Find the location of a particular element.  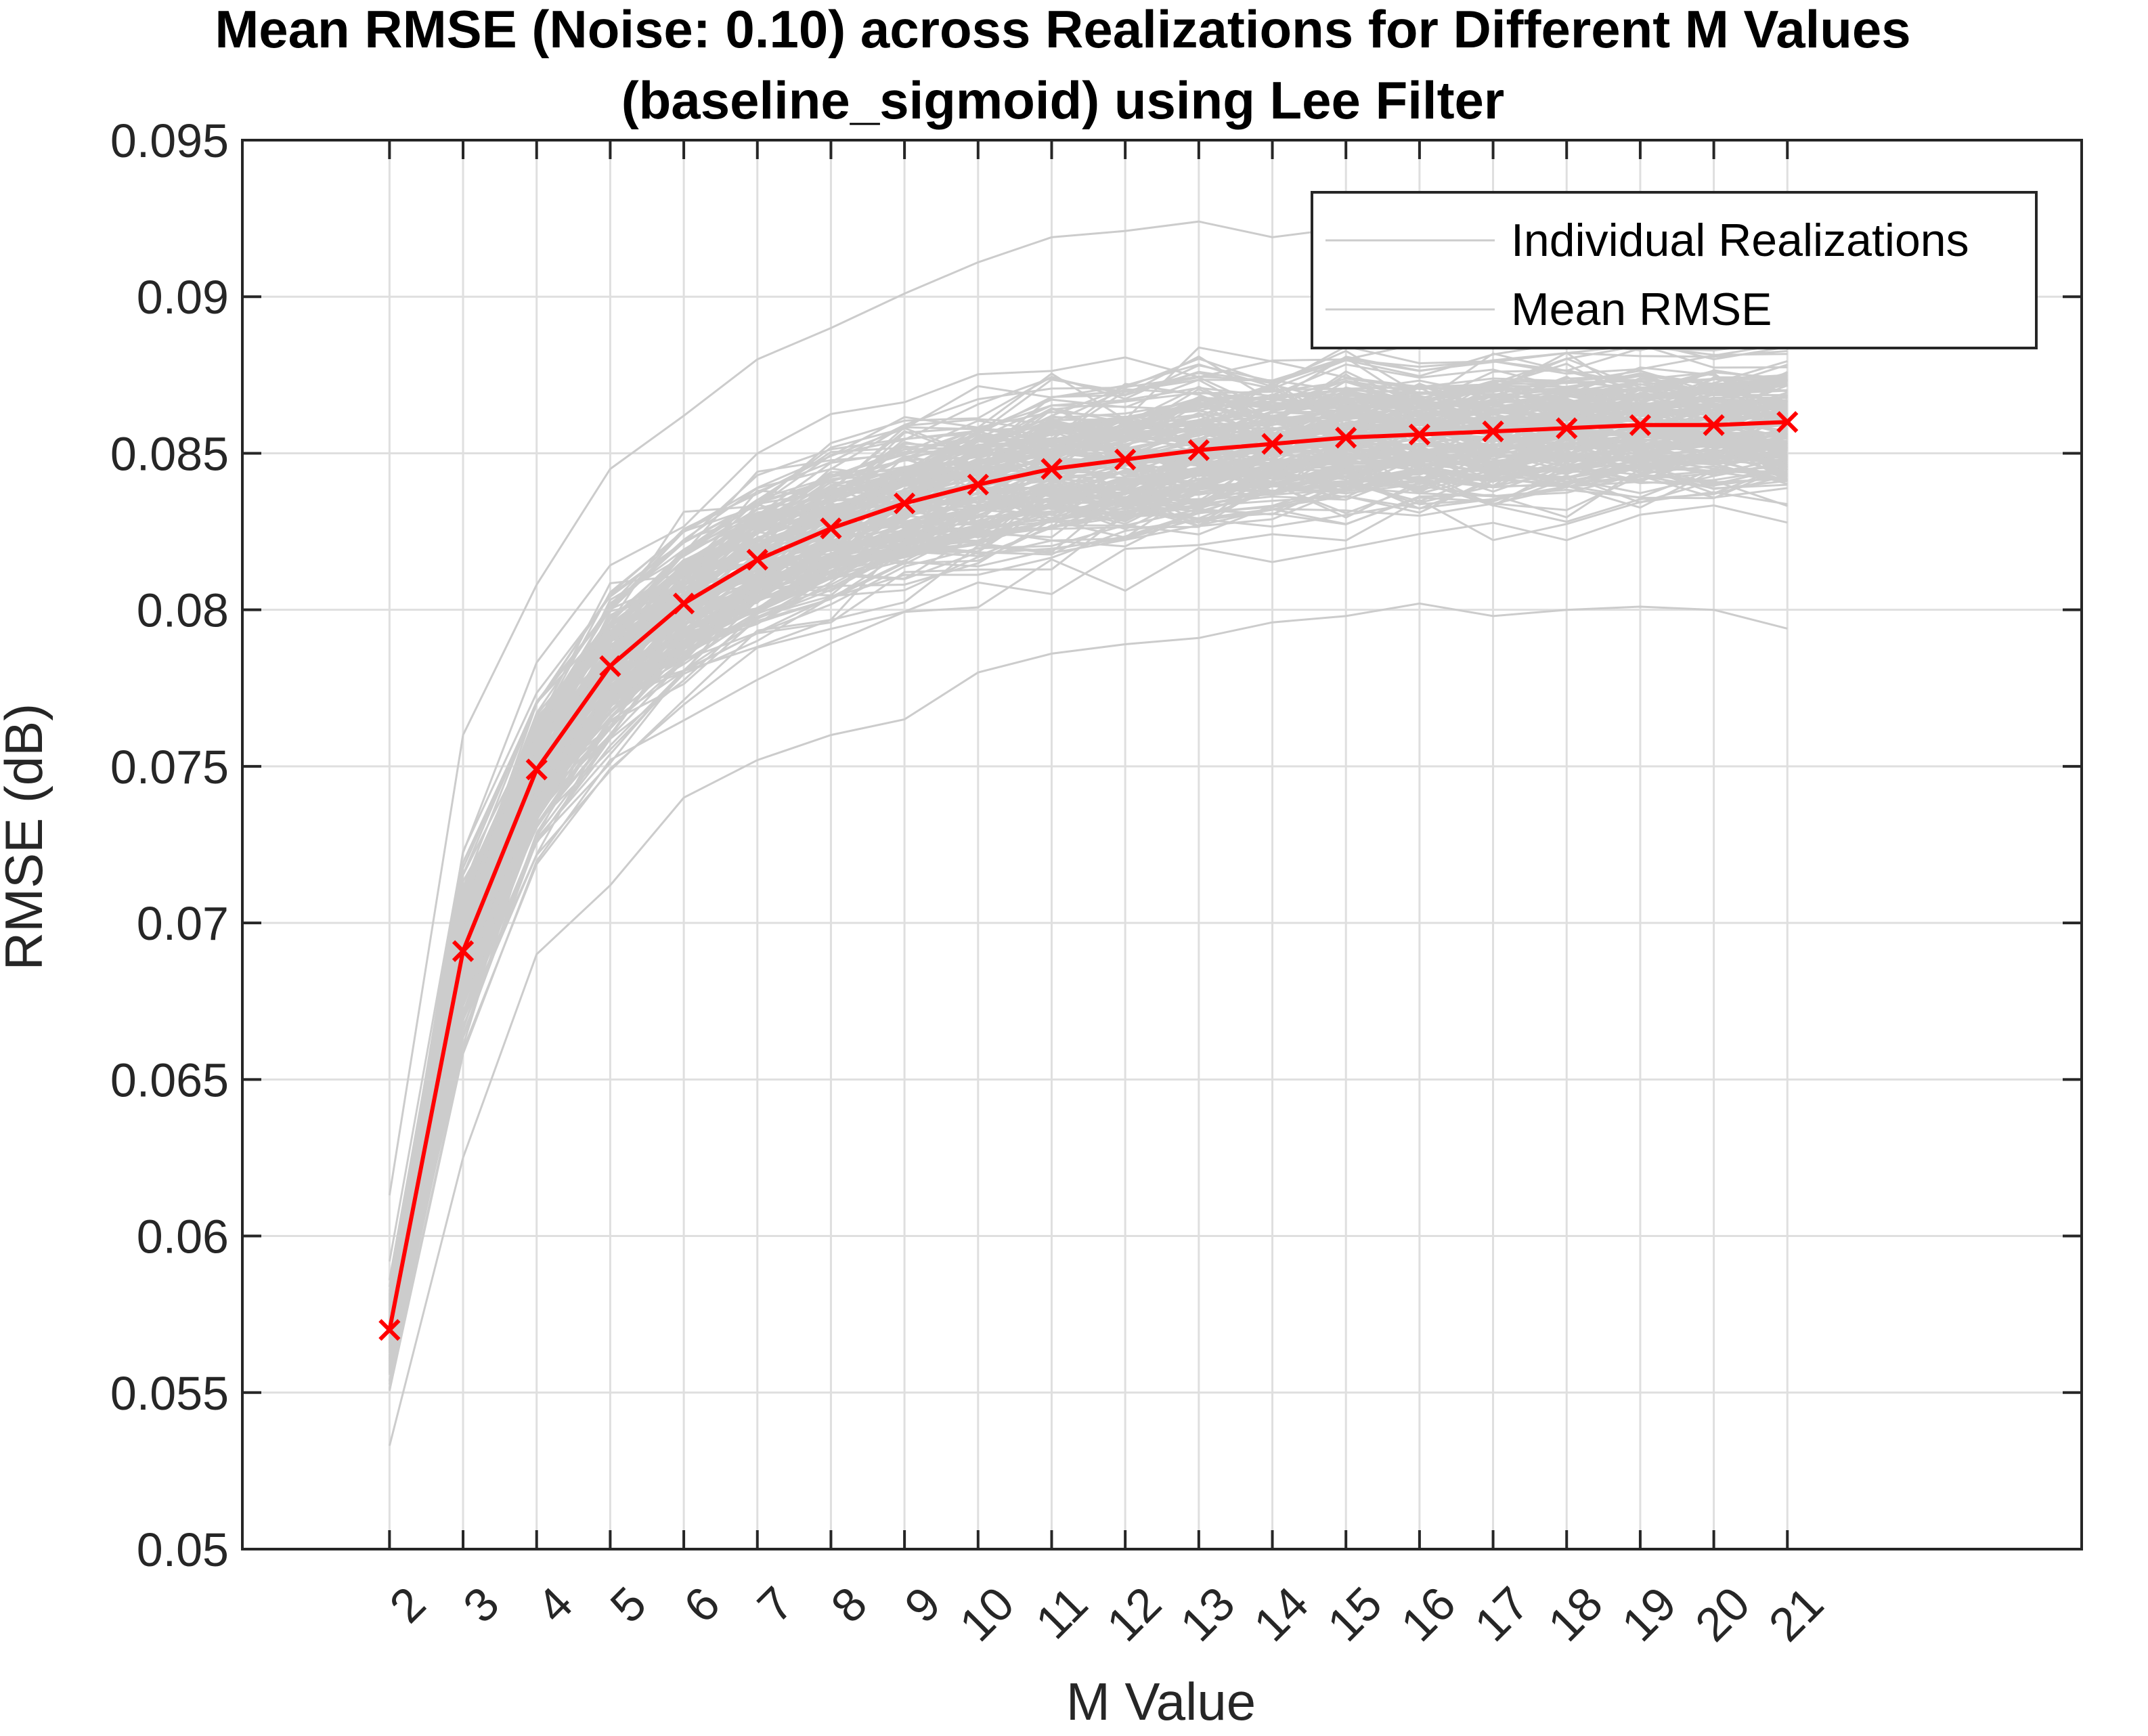

mean-marker-m14 is located at coordinates (1273, 444).